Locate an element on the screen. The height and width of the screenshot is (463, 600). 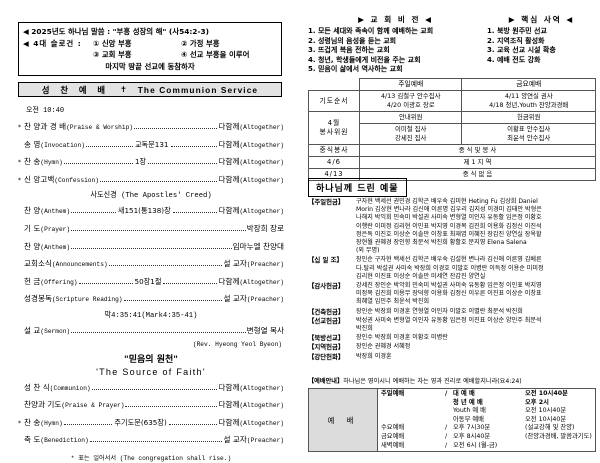
usher-name-1: 이미철 집사 is located at coordinates (411, 129).